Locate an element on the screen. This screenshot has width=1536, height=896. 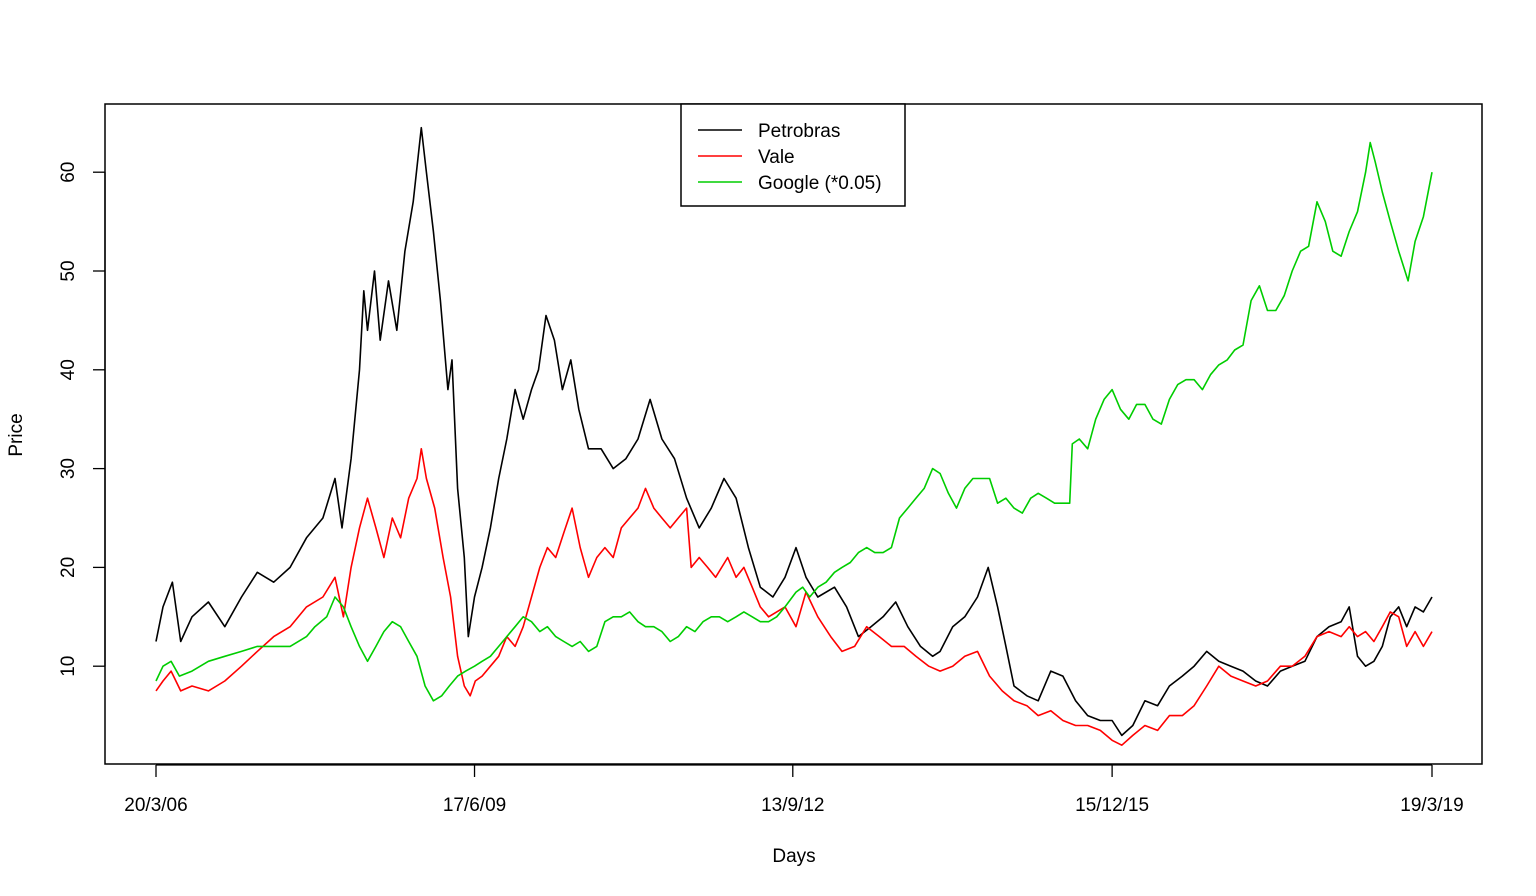
legend: Petrobras Vale Google (*0.05) is located at coordinates (793, 155).